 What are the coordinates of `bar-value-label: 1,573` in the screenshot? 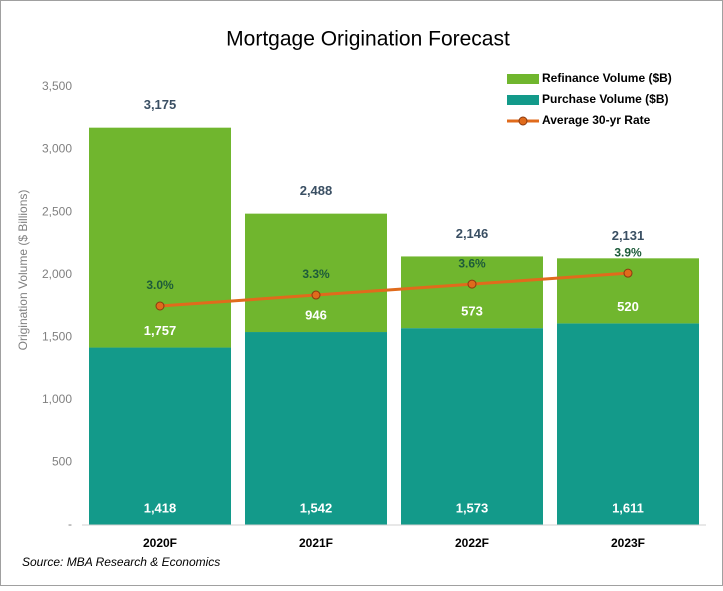 It's located at (472, 507).